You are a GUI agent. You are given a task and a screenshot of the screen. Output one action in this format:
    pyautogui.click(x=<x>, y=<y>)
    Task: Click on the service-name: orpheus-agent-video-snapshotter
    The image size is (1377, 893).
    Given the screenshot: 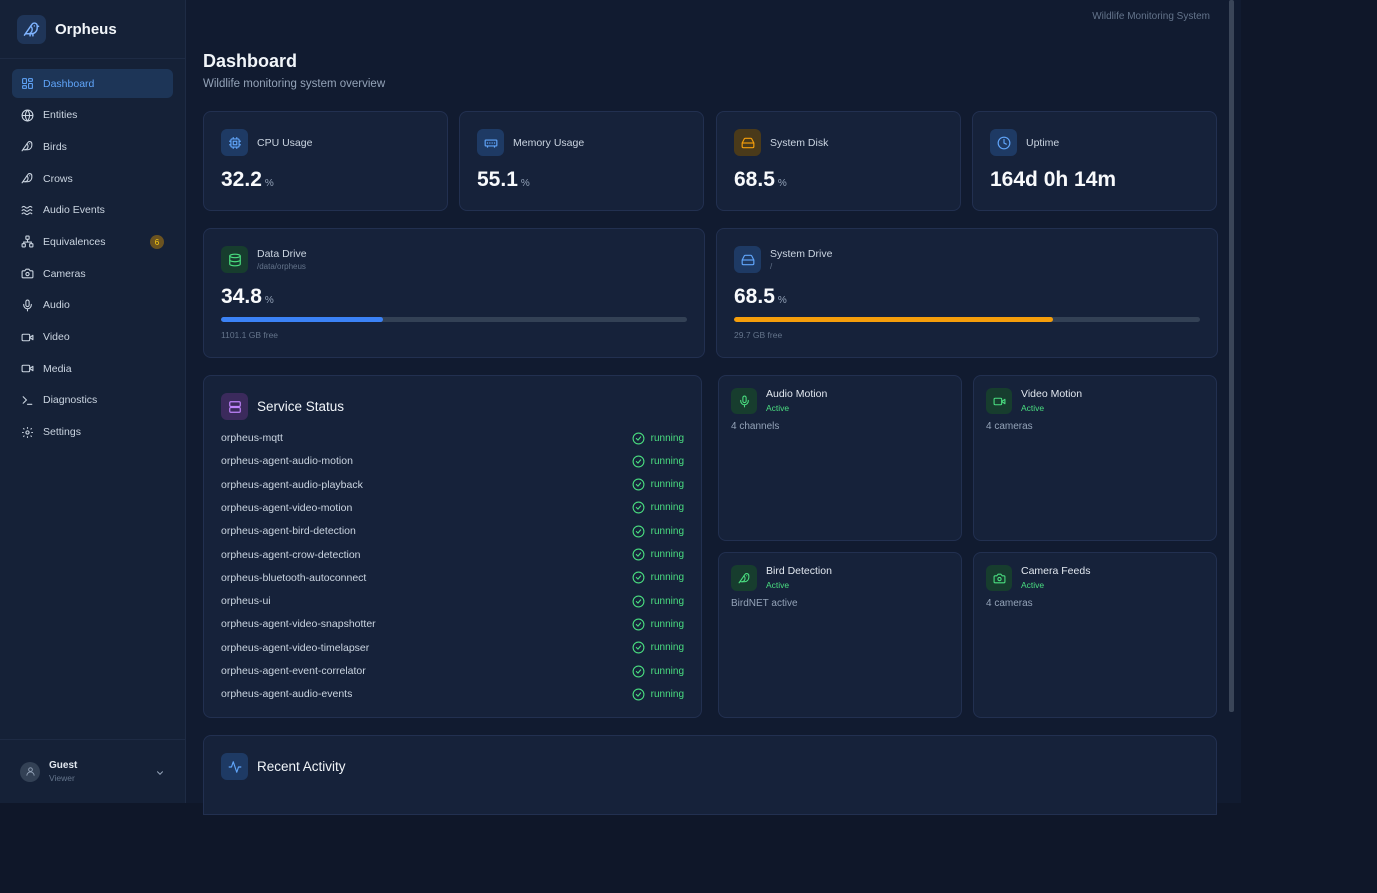 What is the action you would take?
    pyautogui.click(x=298, y=624)
    